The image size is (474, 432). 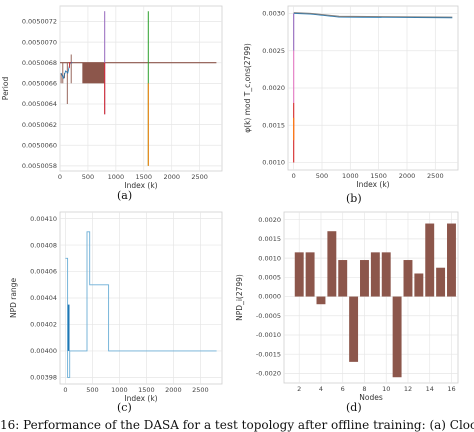 I want to click on x-tick-label: 4, so click(x=321, y=389).